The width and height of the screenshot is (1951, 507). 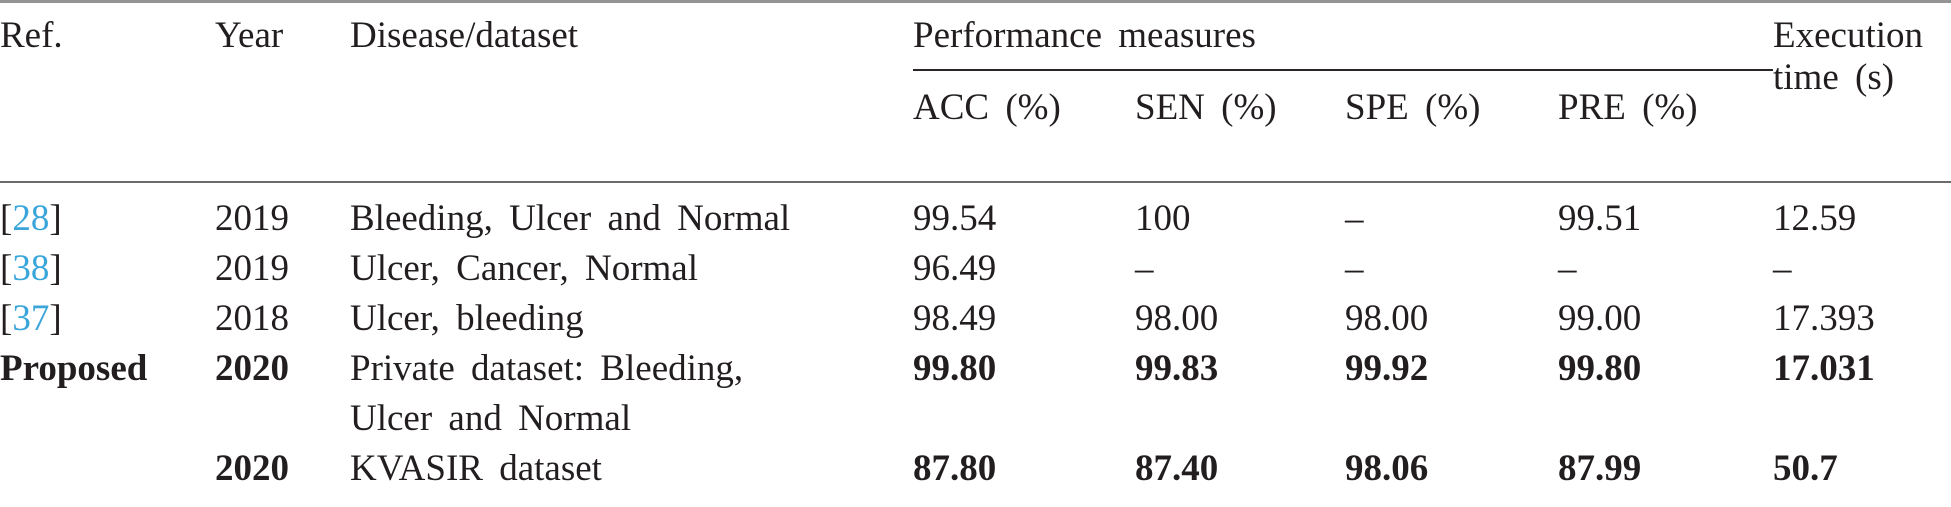 What do you see at coordinates (1600, 468) in the screenshot?
I see `pre-cell: 87.99` at bounding box center [1600, 468].